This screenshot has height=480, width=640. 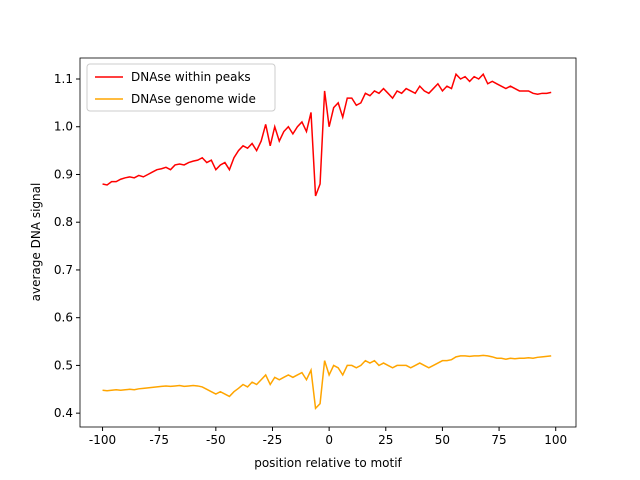 I want to click on x-tick-label: 0, so click(x=329, y=440).